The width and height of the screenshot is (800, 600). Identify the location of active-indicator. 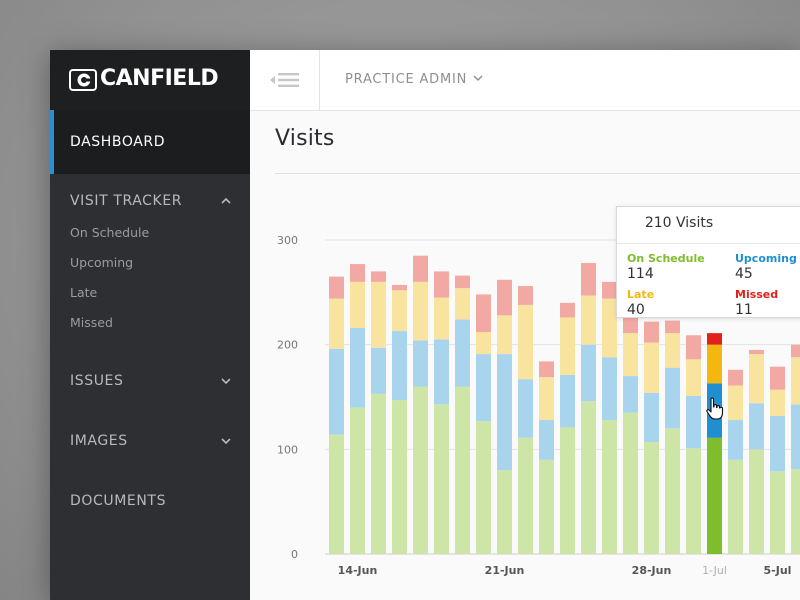
(52, 142).